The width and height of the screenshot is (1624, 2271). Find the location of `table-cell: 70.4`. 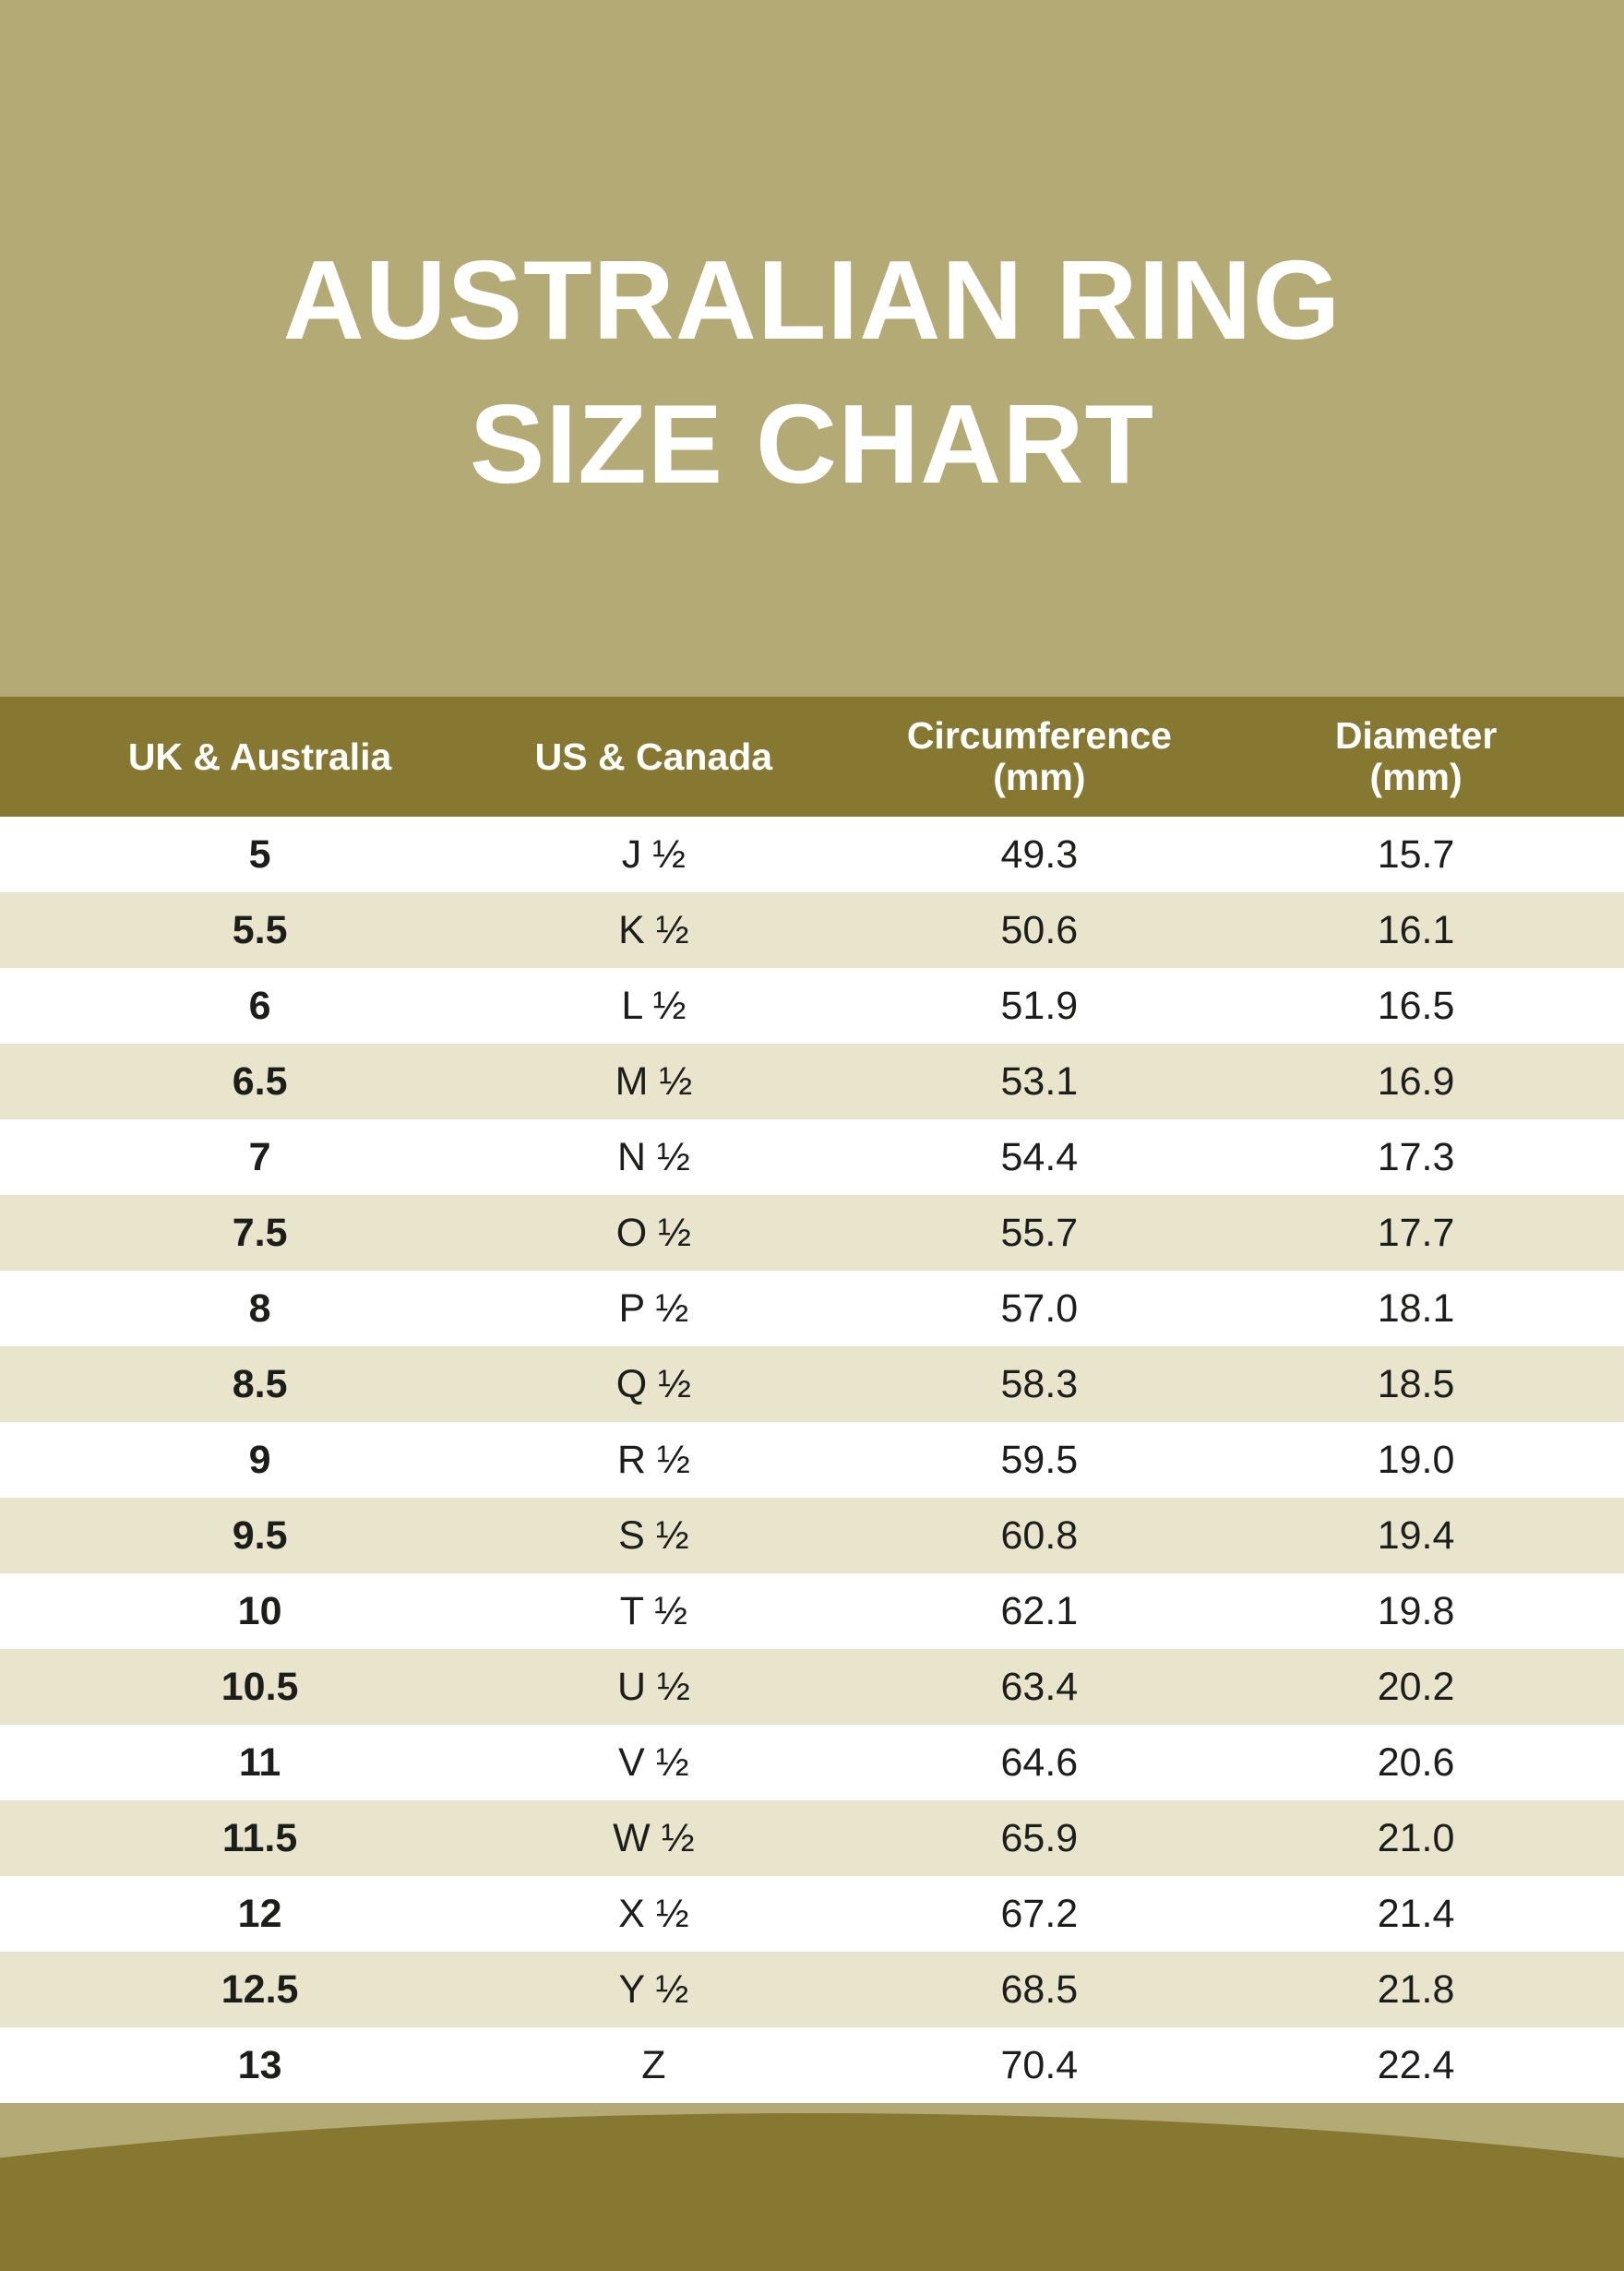

table-cell: 70.4 is located at coordinates (1039, 2064).